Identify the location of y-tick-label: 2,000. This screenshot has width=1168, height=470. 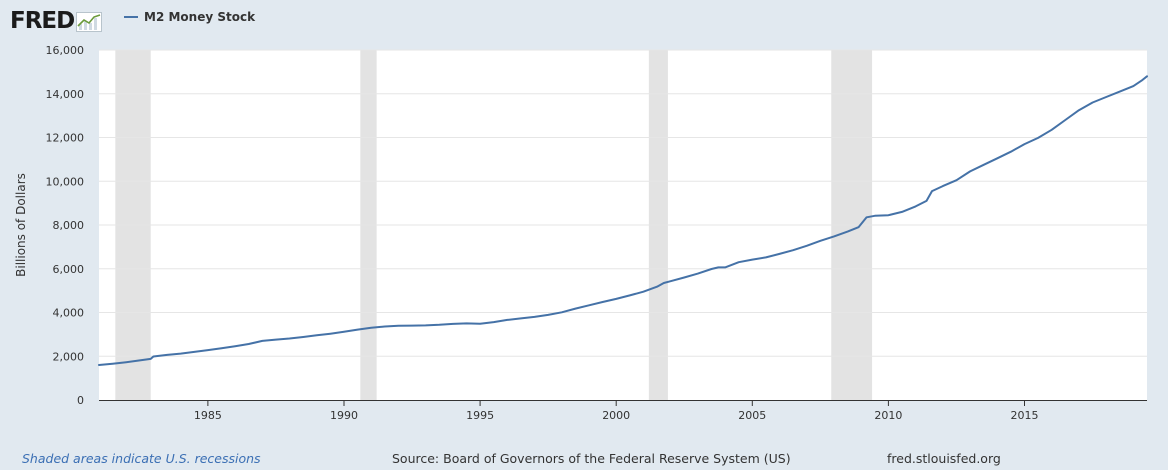
(69, 356).